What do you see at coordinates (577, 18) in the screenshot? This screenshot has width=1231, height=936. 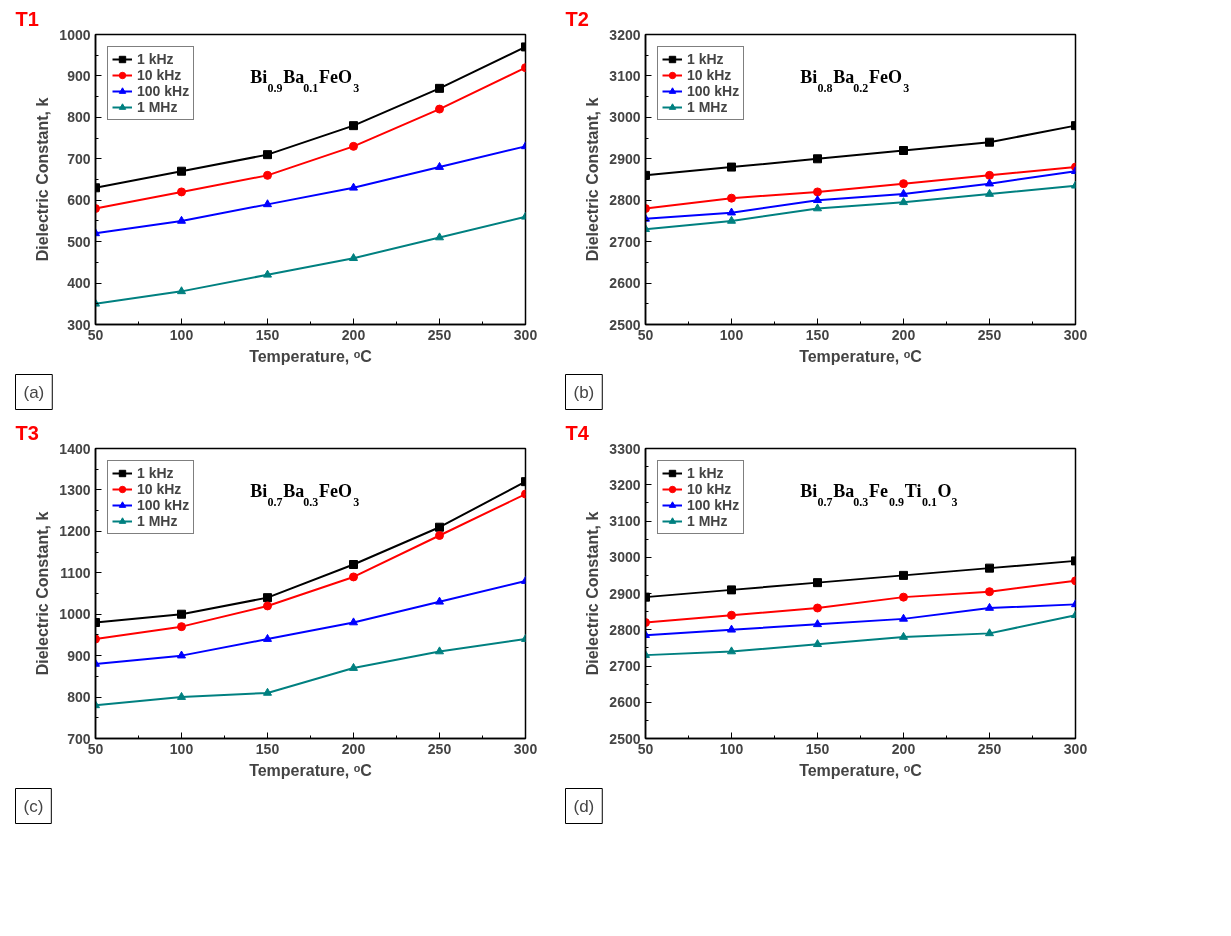 I see `chart-title: T2` at bounding box center [577, 18].